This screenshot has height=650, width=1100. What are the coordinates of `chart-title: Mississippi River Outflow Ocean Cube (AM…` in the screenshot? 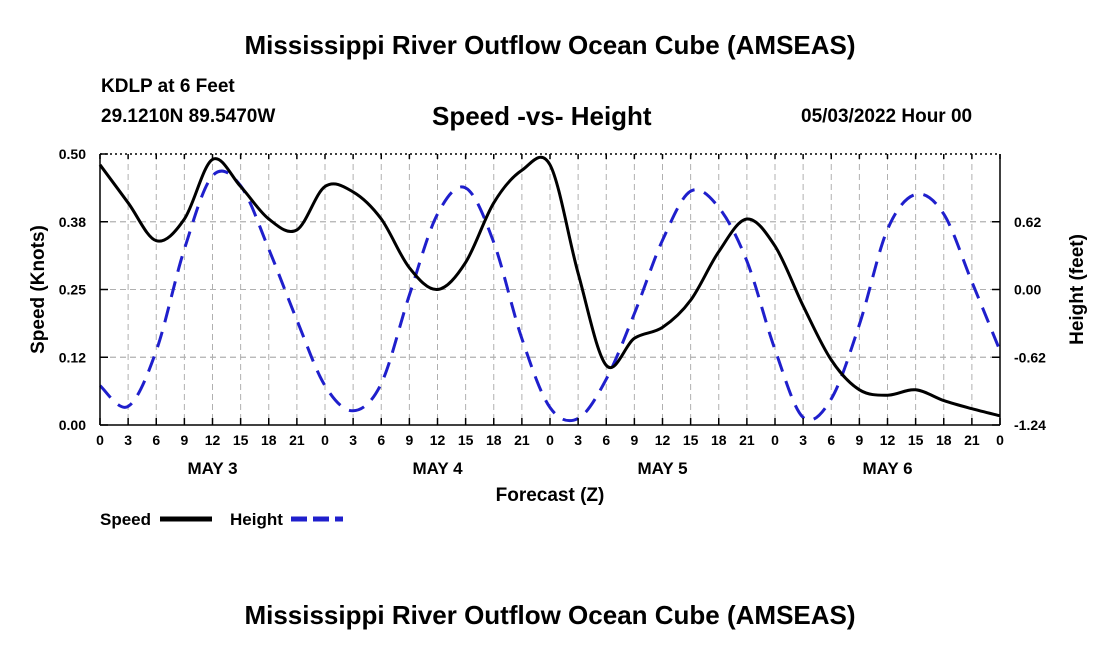 It's located at (550, 45).